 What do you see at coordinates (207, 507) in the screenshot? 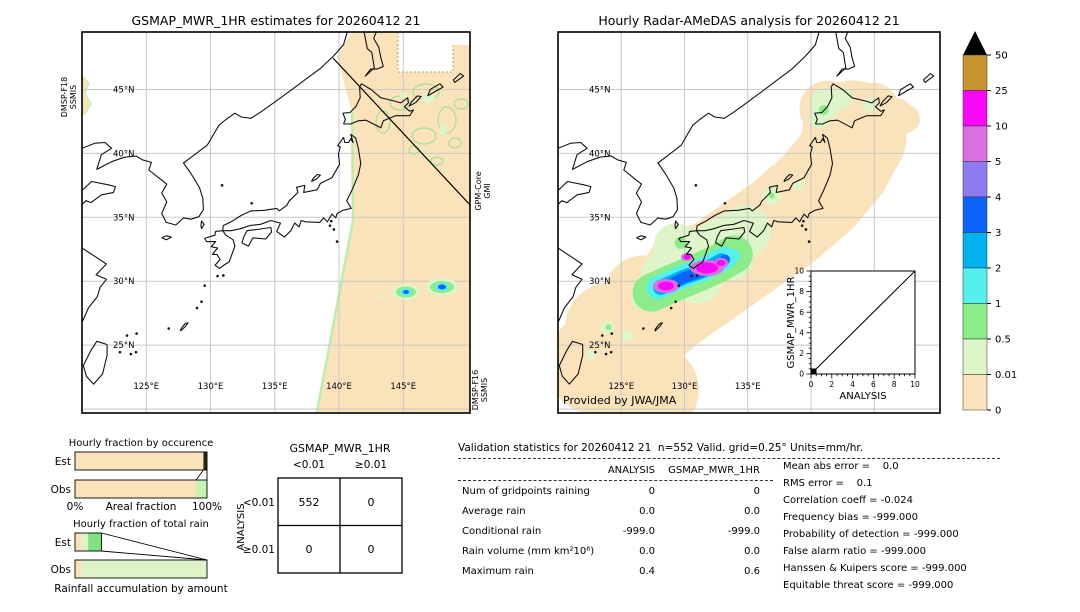
I see `x-max-label: 100%` at bounding box center [207, 507].